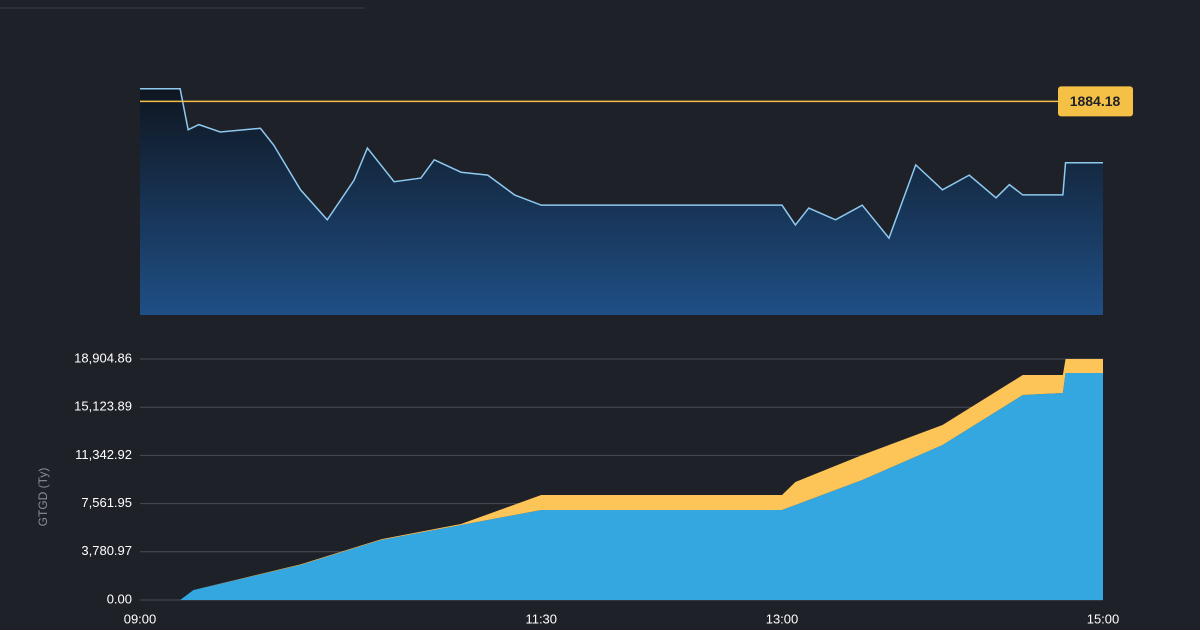 The height and width of the screenshot is (630, 1200). What do you see at coordinates (103, 357) in the screenshot?
I see `y-tick-label: 18,904.86` at bounding box center [103, 357].